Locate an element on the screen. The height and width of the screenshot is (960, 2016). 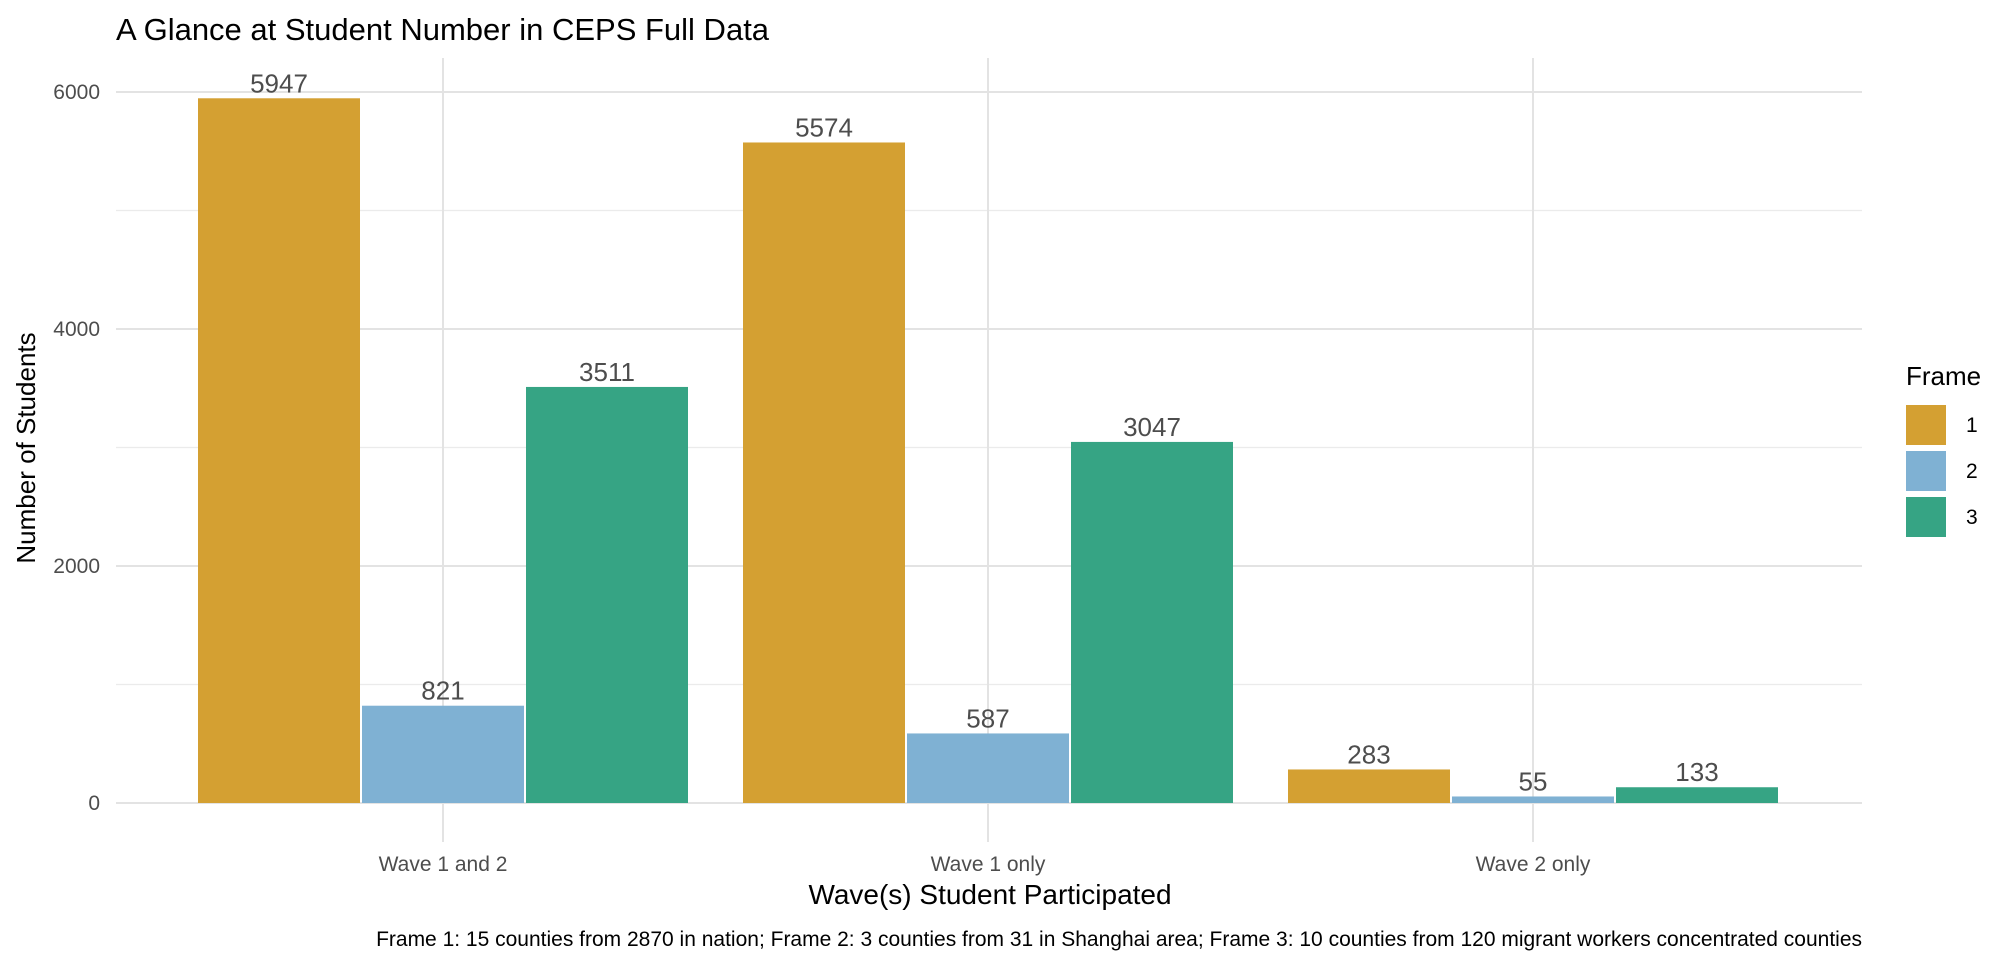
x-tick-label: Wave 1 and 2 is located at coordinates (443, 864).